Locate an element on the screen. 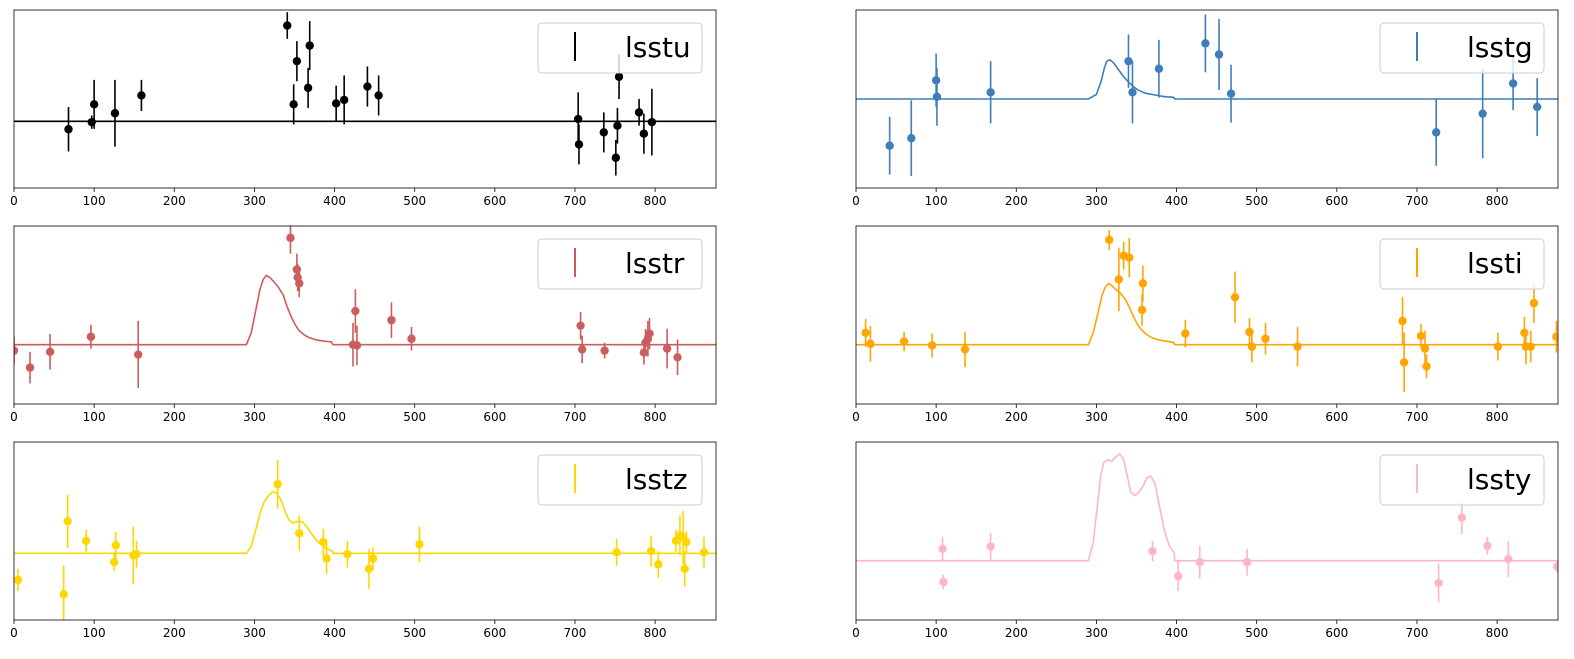  model-curve-lsstr is located at coordinates (365, 310).